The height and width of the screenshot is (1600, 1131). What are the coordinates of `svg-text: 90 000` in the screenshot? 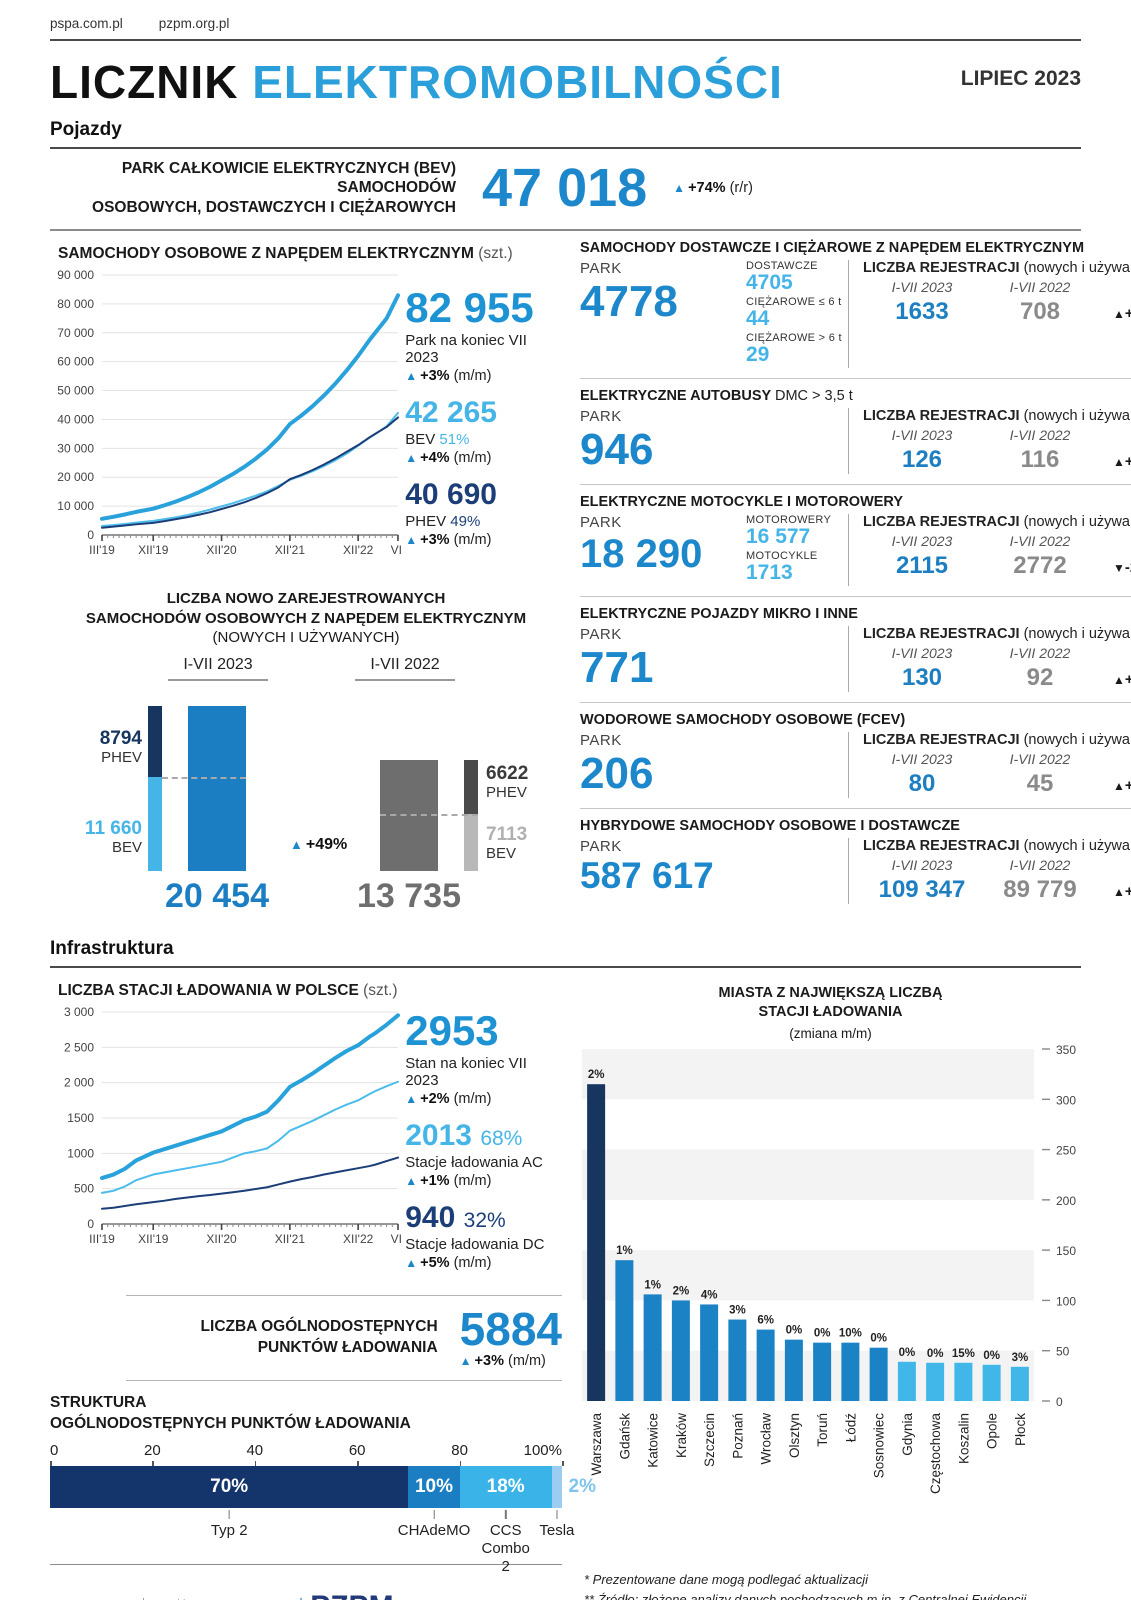 It's located at (75, 275).